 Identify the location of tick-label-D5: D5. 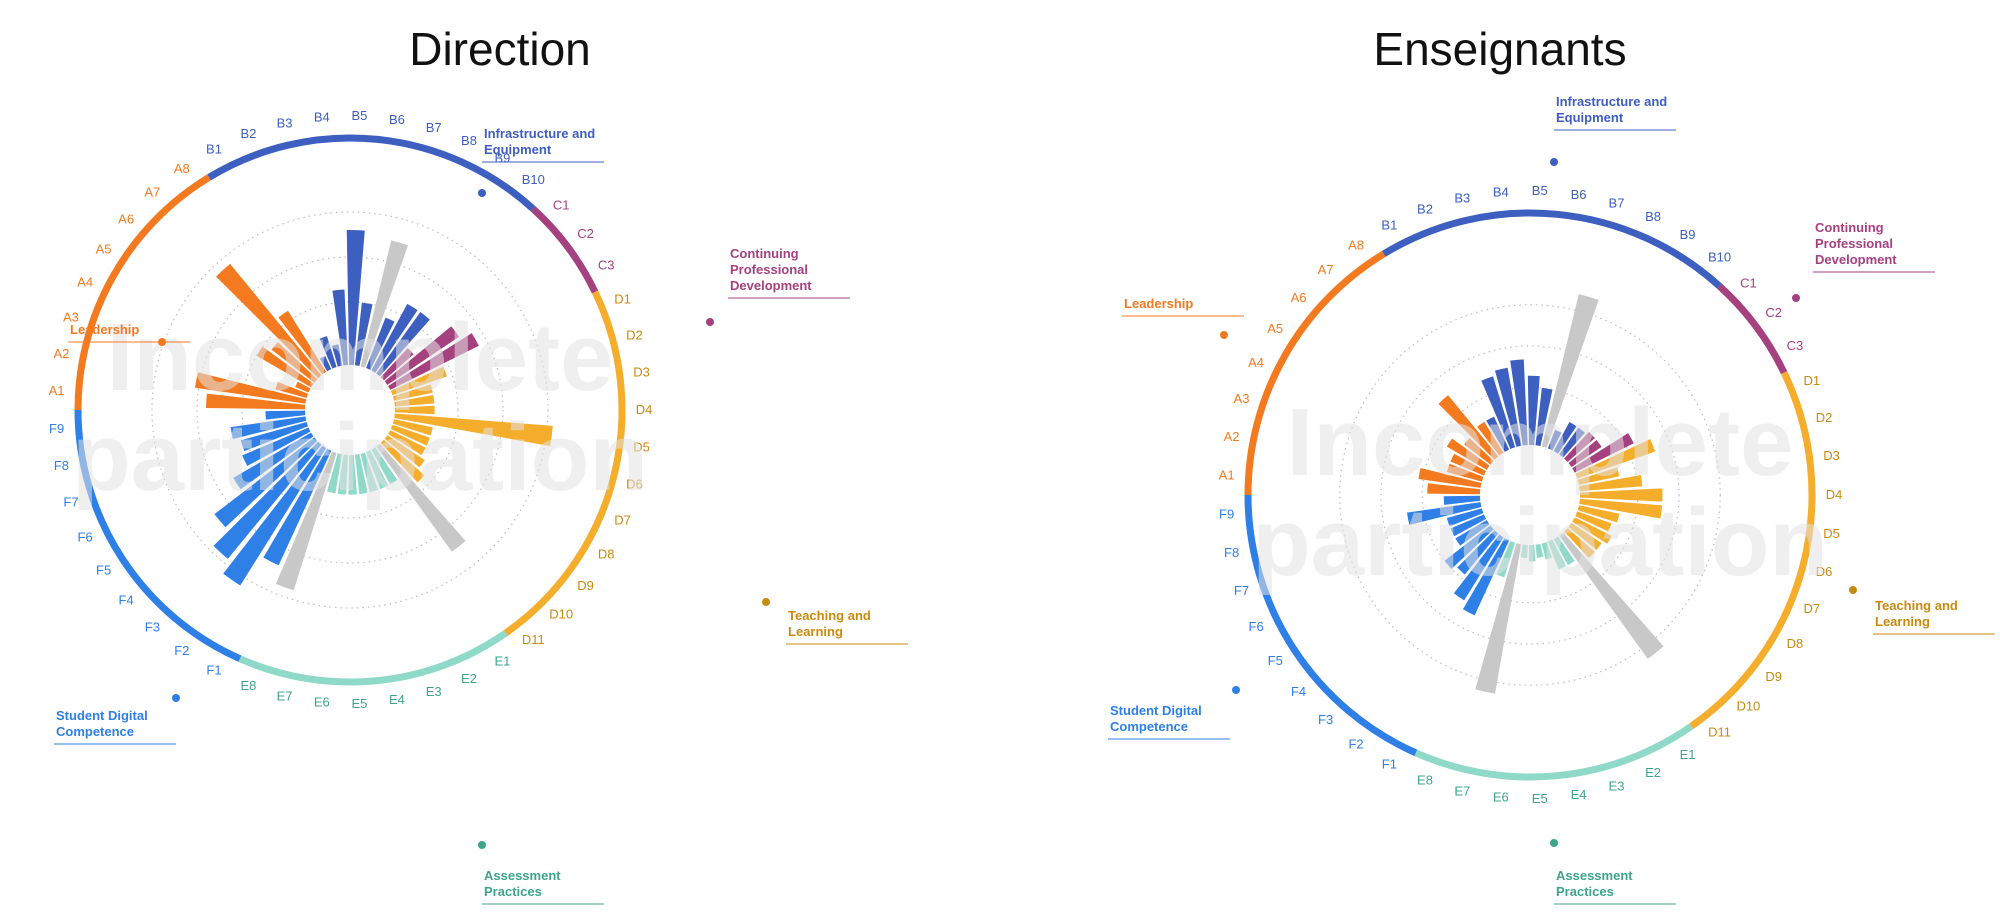
(1831, 533).